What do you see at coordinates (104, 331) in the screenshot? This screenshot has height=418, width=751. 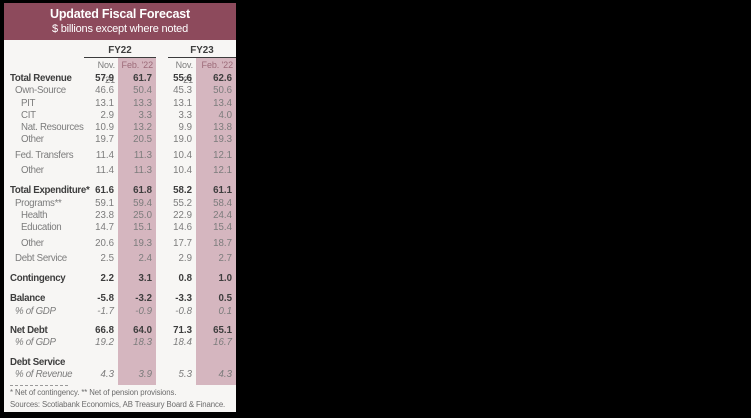 I see `cell-value: 66.8` at bounding box center [104, 331].